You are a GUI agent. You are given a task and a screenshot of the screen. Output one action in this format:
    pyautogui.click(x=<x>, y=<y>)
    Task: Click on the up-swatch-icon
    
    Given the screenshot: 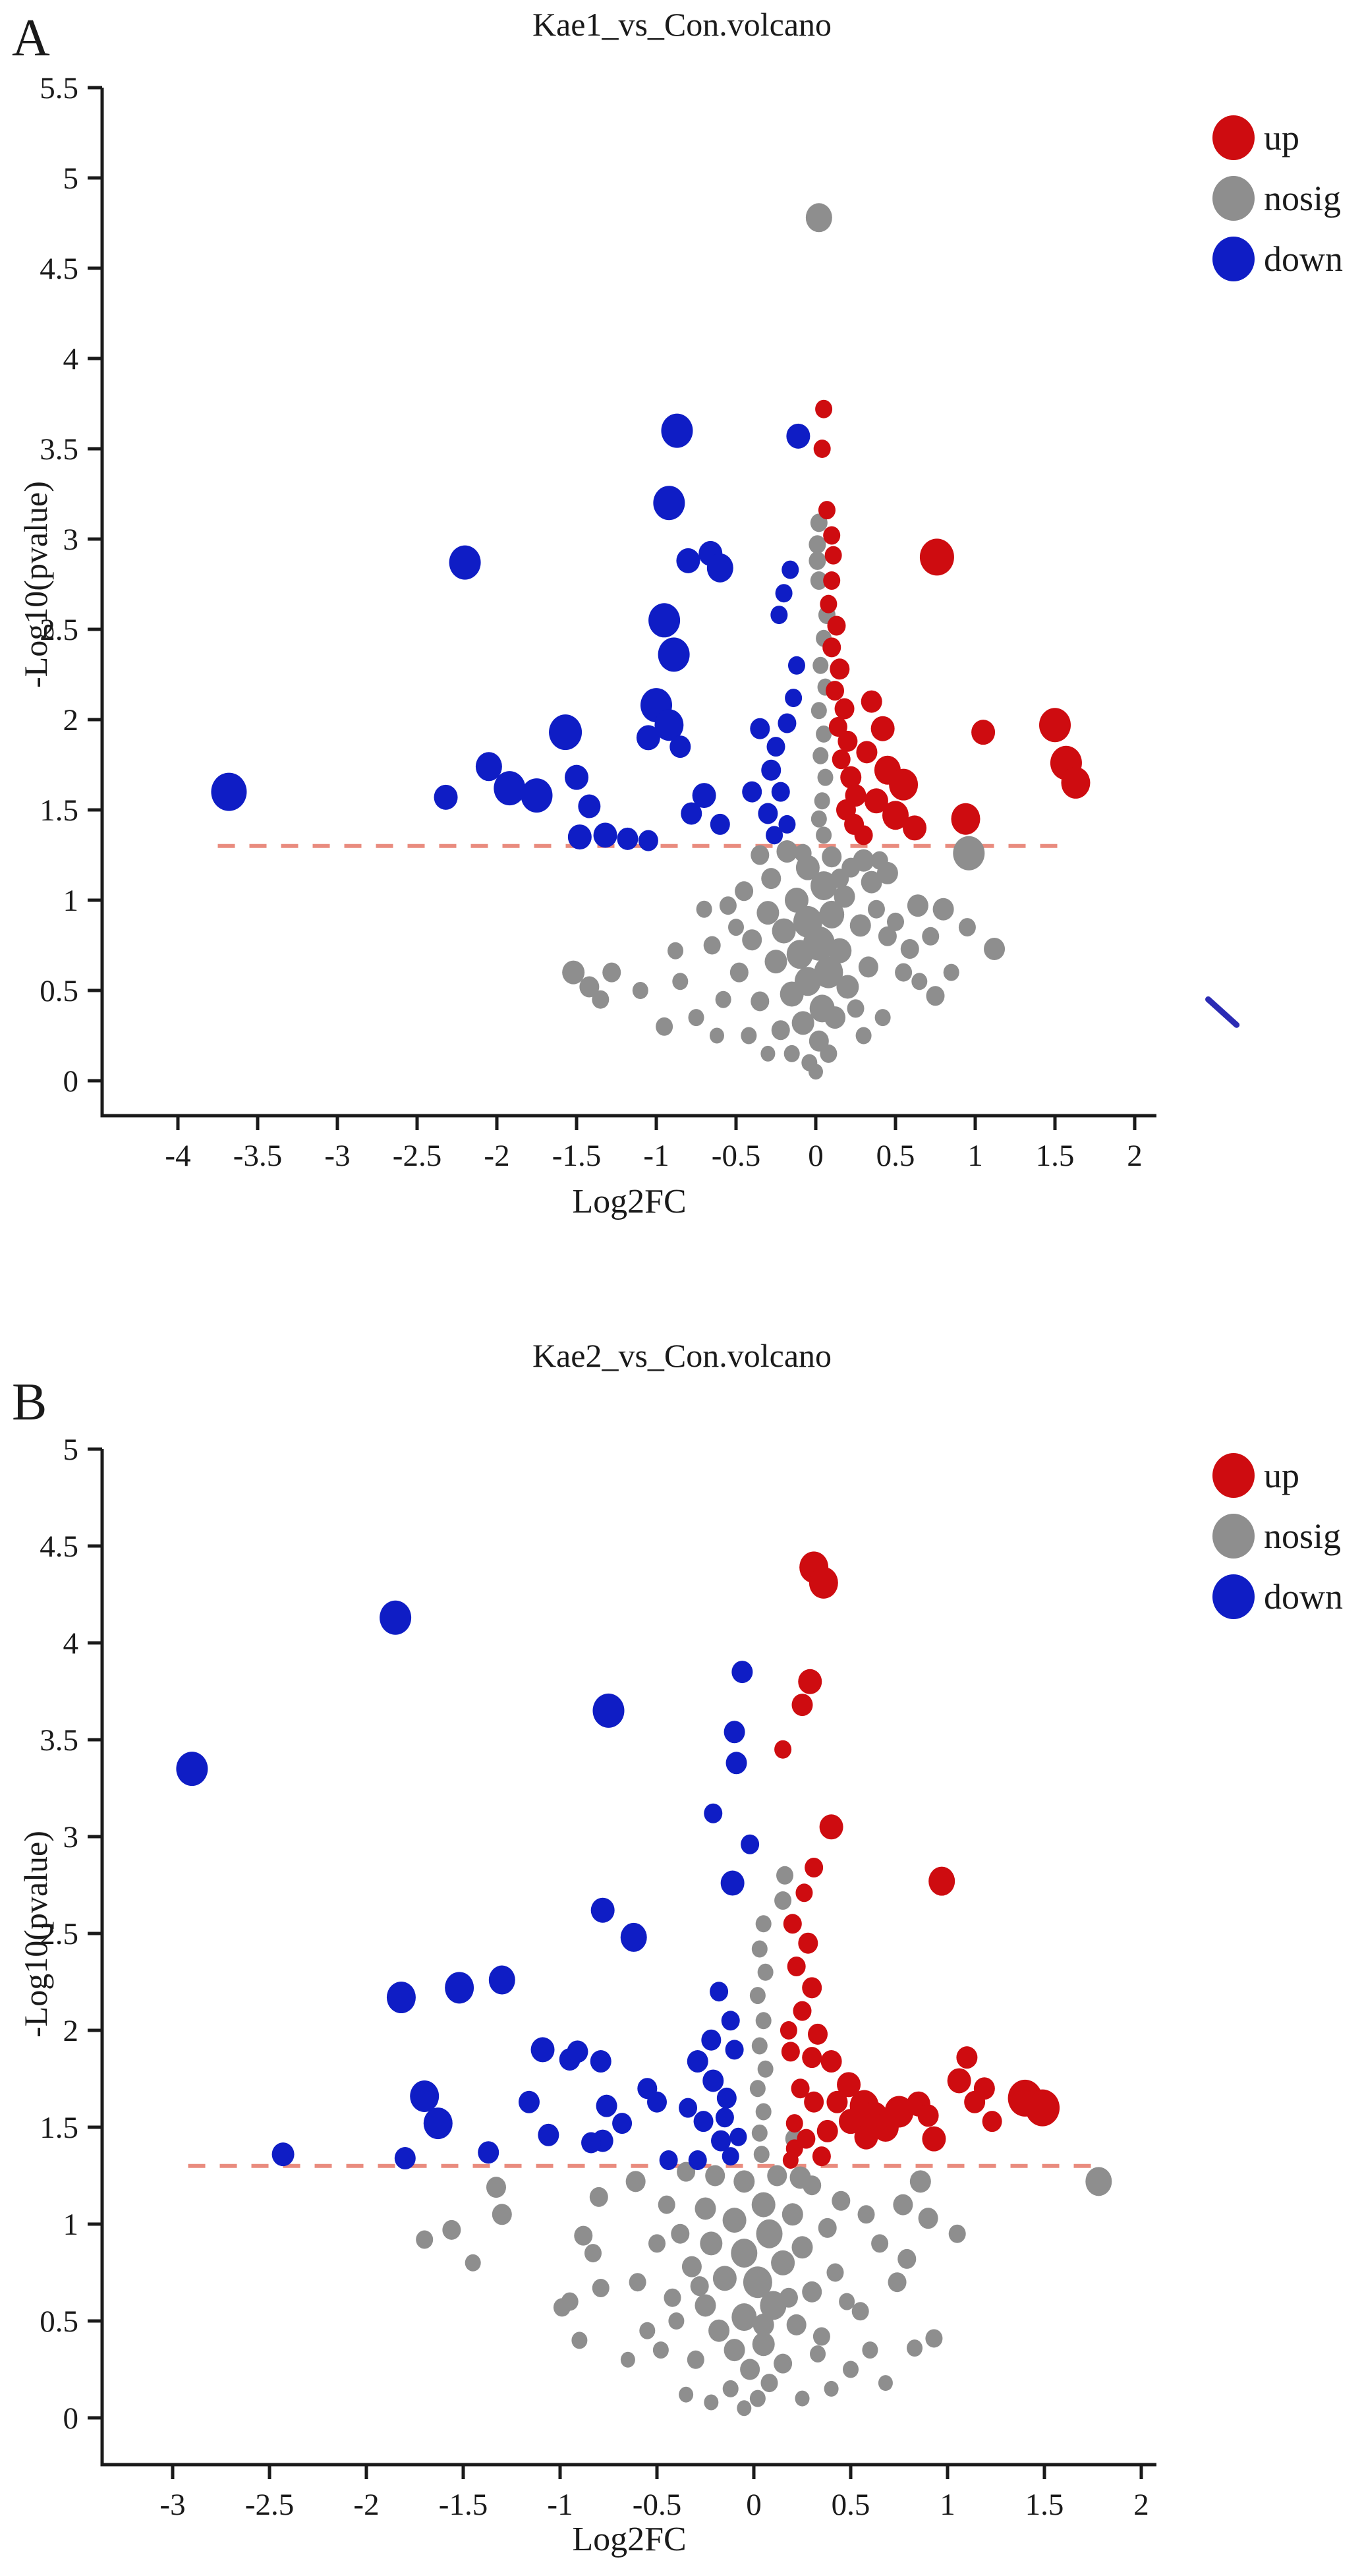 What is the action you would take?
    pyautogui.click(x=1233, y=1476)
    